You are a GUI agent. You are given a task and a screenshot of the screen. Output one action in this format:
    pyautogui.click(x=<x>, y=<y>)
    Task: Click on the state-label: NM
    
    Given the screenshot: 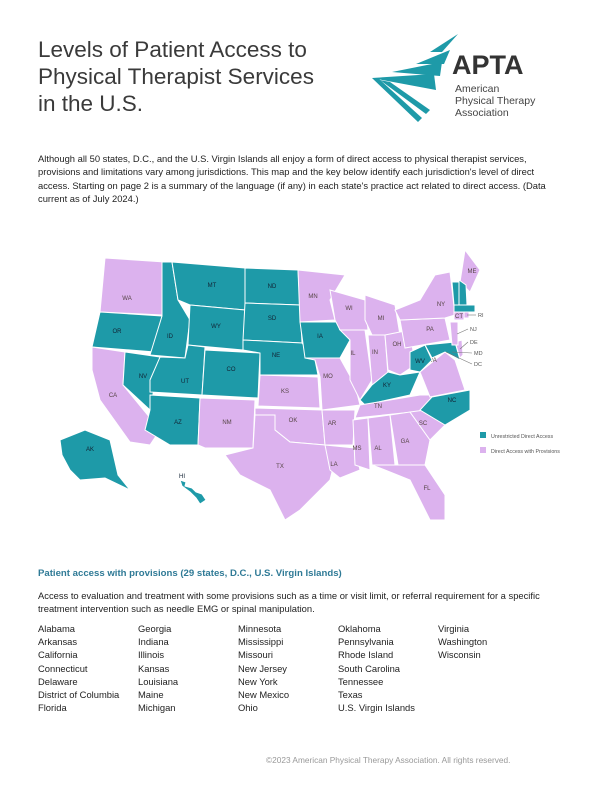 What is the action you would take?
    pyautogui.click(x=226, y=423)
    